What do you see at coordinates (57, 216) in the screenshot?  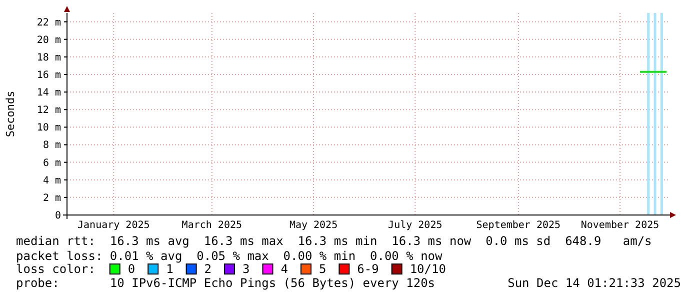 I see `y-tick-label: 0` at bounding box center [57, 216].